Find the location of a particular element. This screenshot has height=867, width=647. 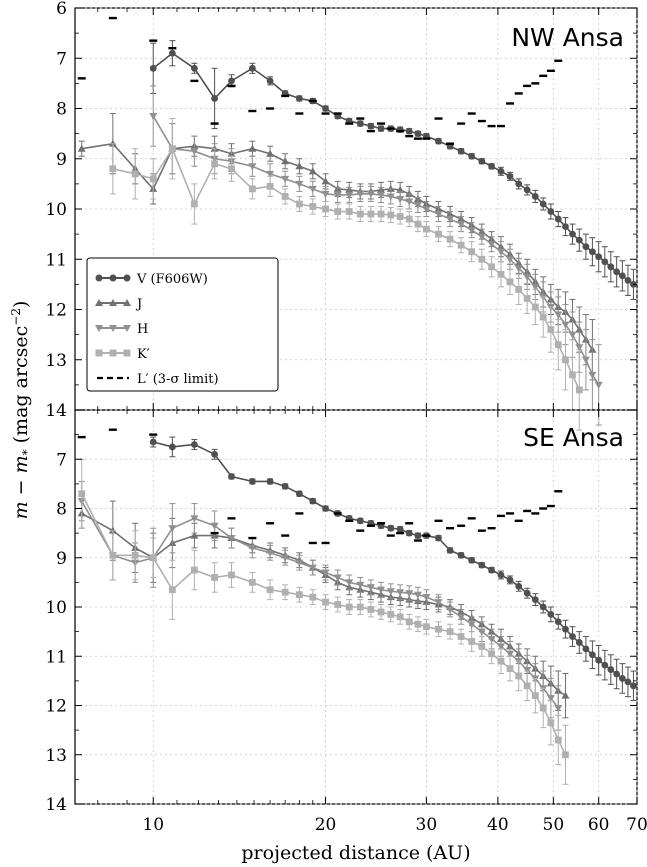

y-axis-title-main: m − m is located at coordinates (21, 487).